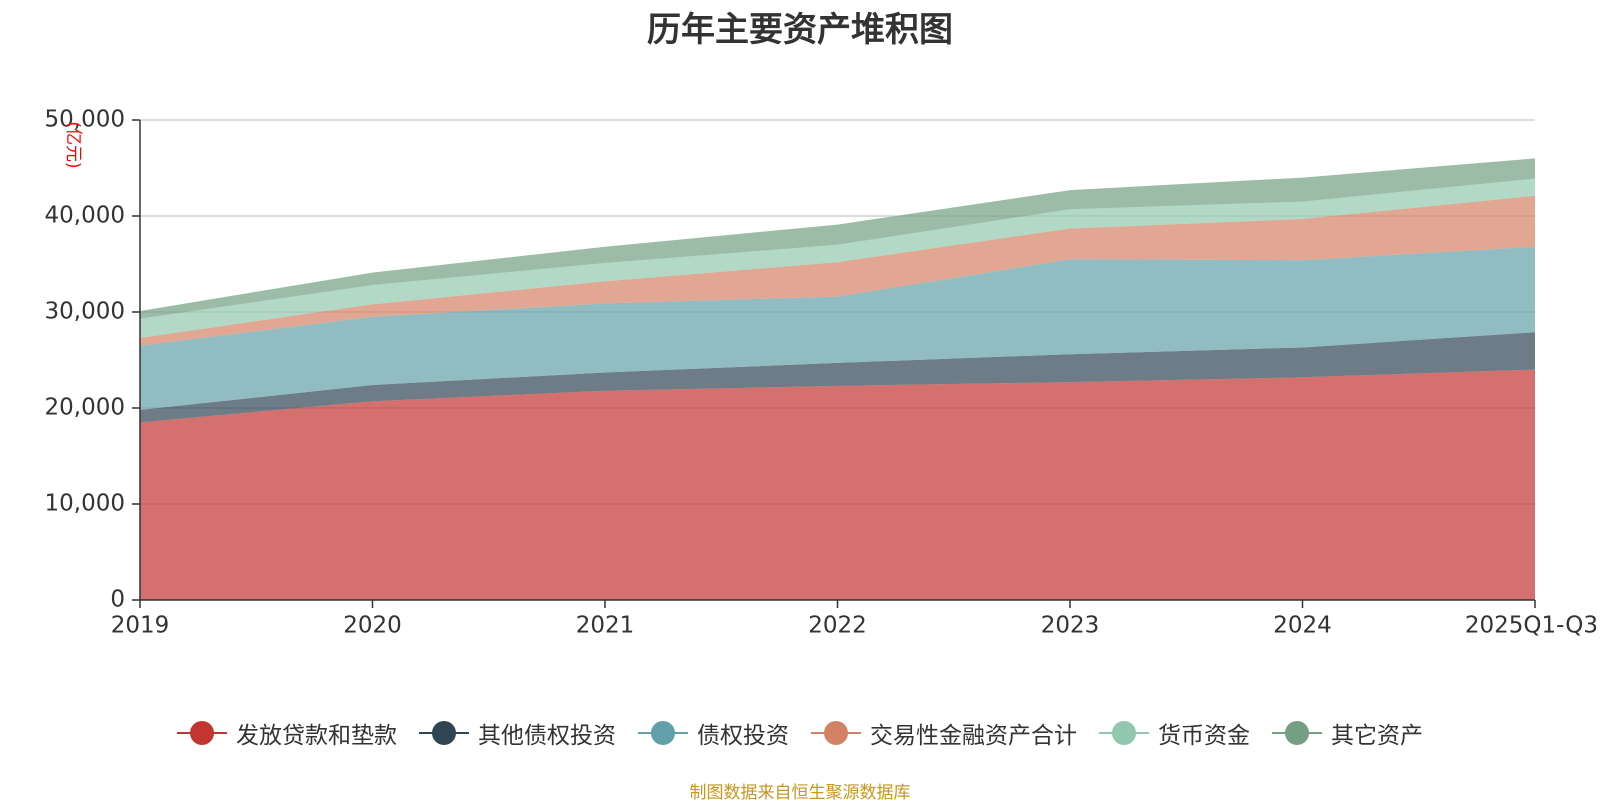  I want to click on y-tick-label: 0, so click(117, 600).